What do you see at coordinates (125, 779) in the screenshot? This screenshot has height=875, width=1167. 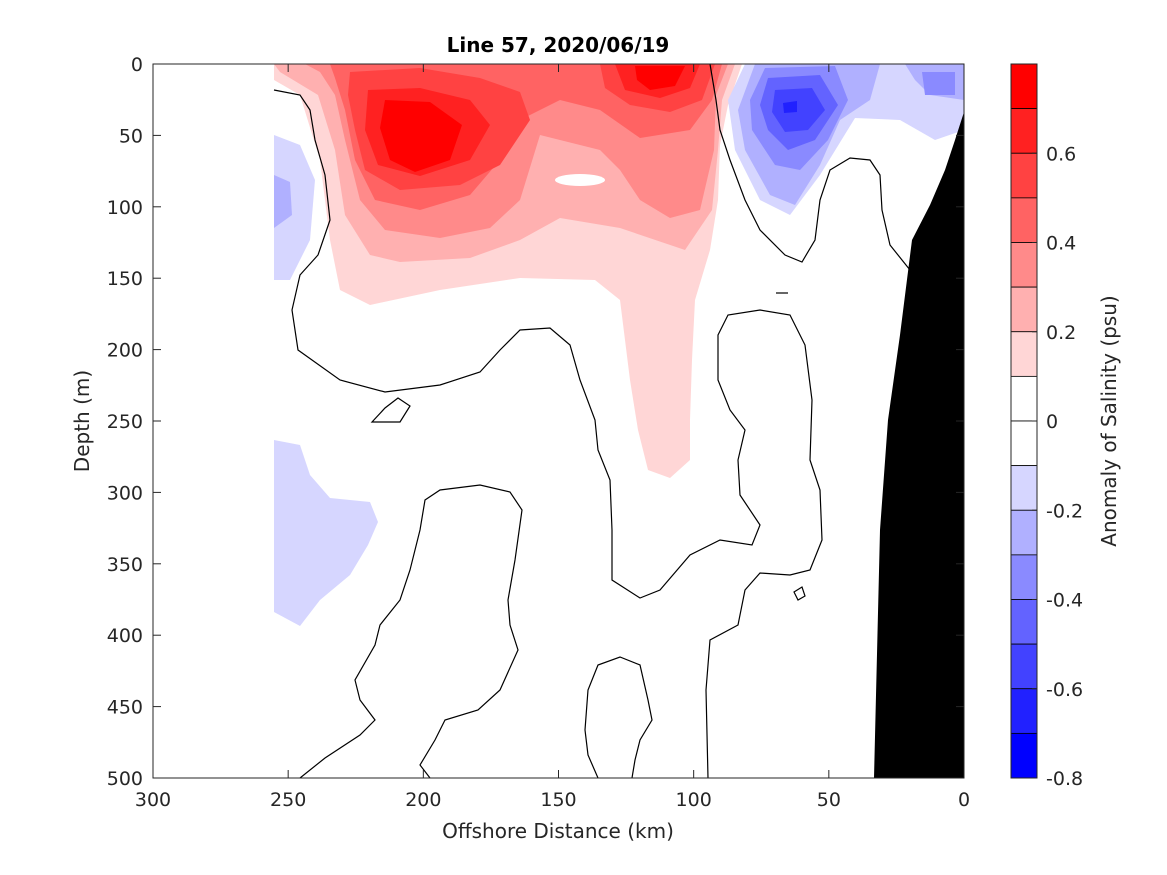 I see `y-tick-label: 500` at bounding box center [125, 779].